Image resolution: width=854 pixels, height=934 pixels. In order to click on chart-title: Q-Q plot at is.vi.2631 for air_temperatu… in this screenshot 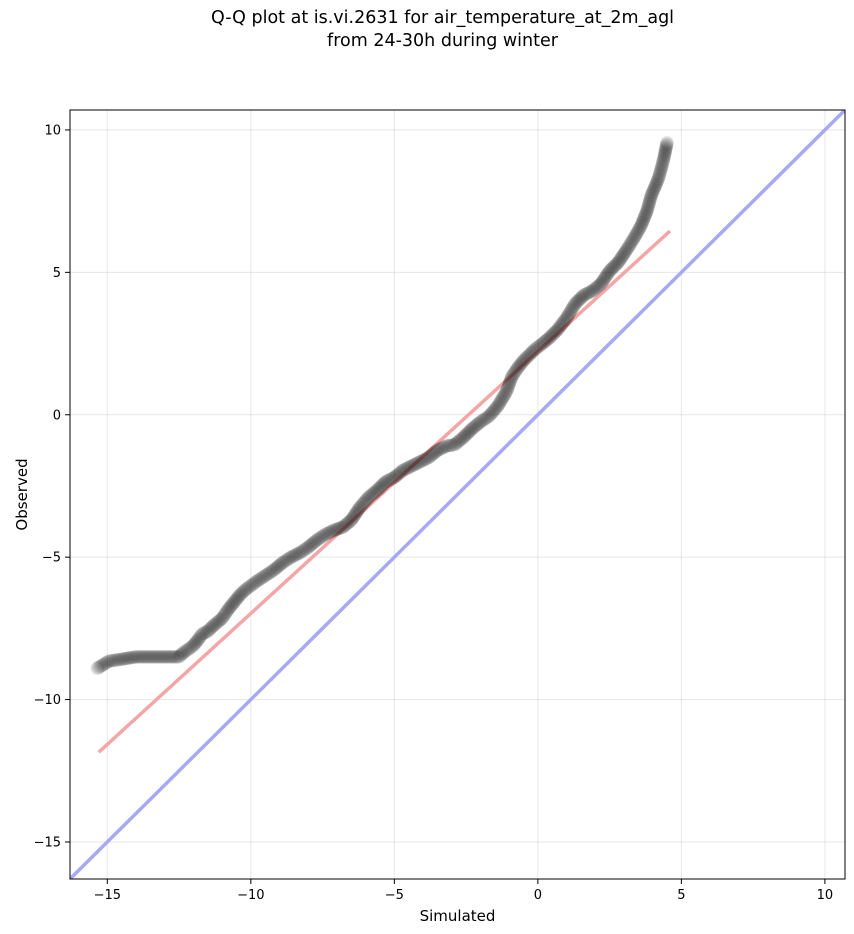, I will do `click(427, 30)`.